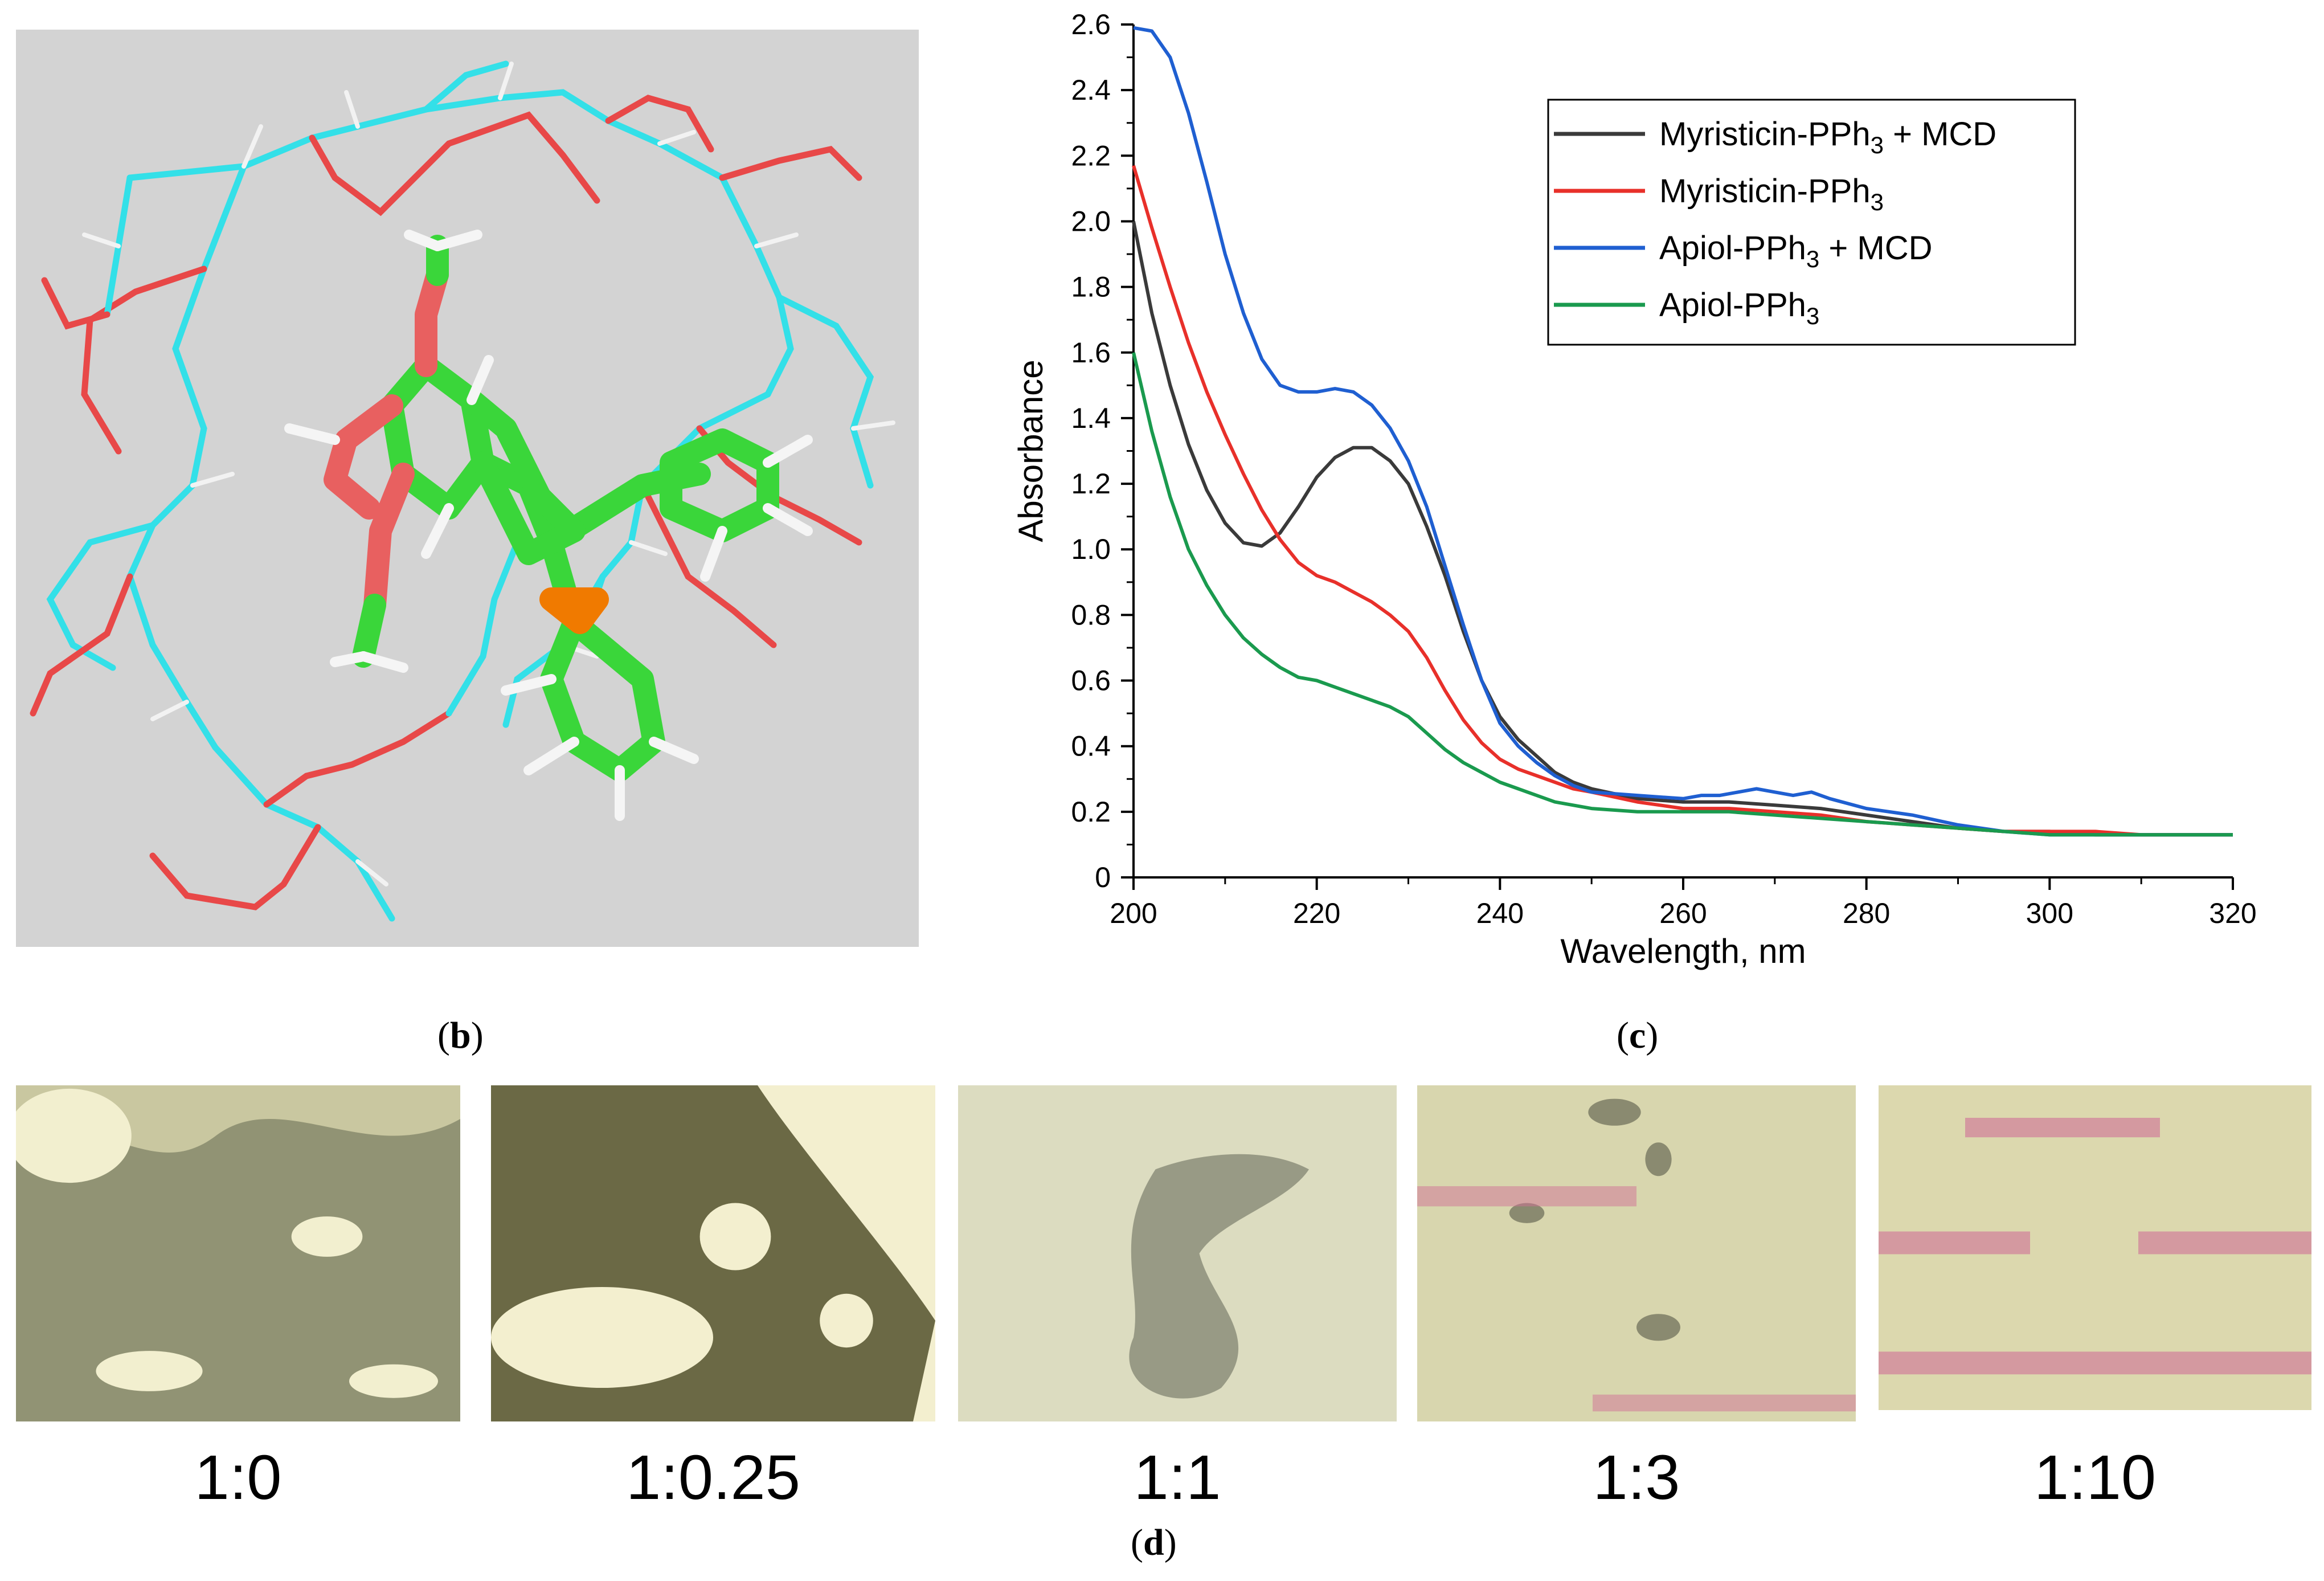 The width and height of the screenshot is (2324, 1581). Describe the element at coordinates (460, 1035) in the screenshot. I see `caption-b: (b)` at that location.